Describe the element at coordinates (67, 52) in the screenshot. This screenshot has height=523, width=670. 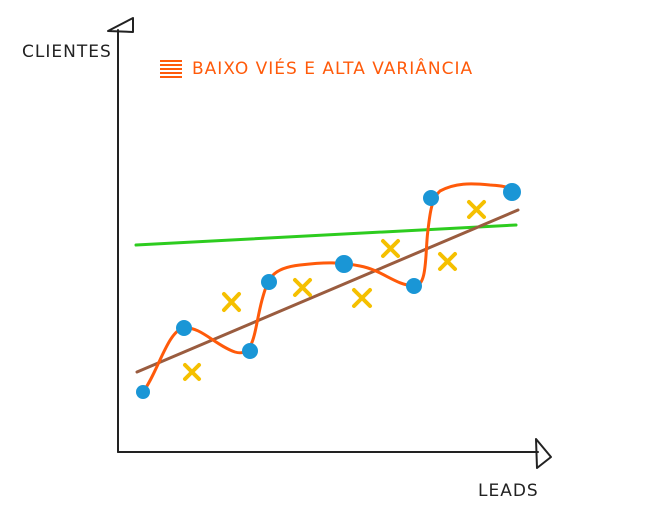
I see `y-axis-label: Clientes` at that location.